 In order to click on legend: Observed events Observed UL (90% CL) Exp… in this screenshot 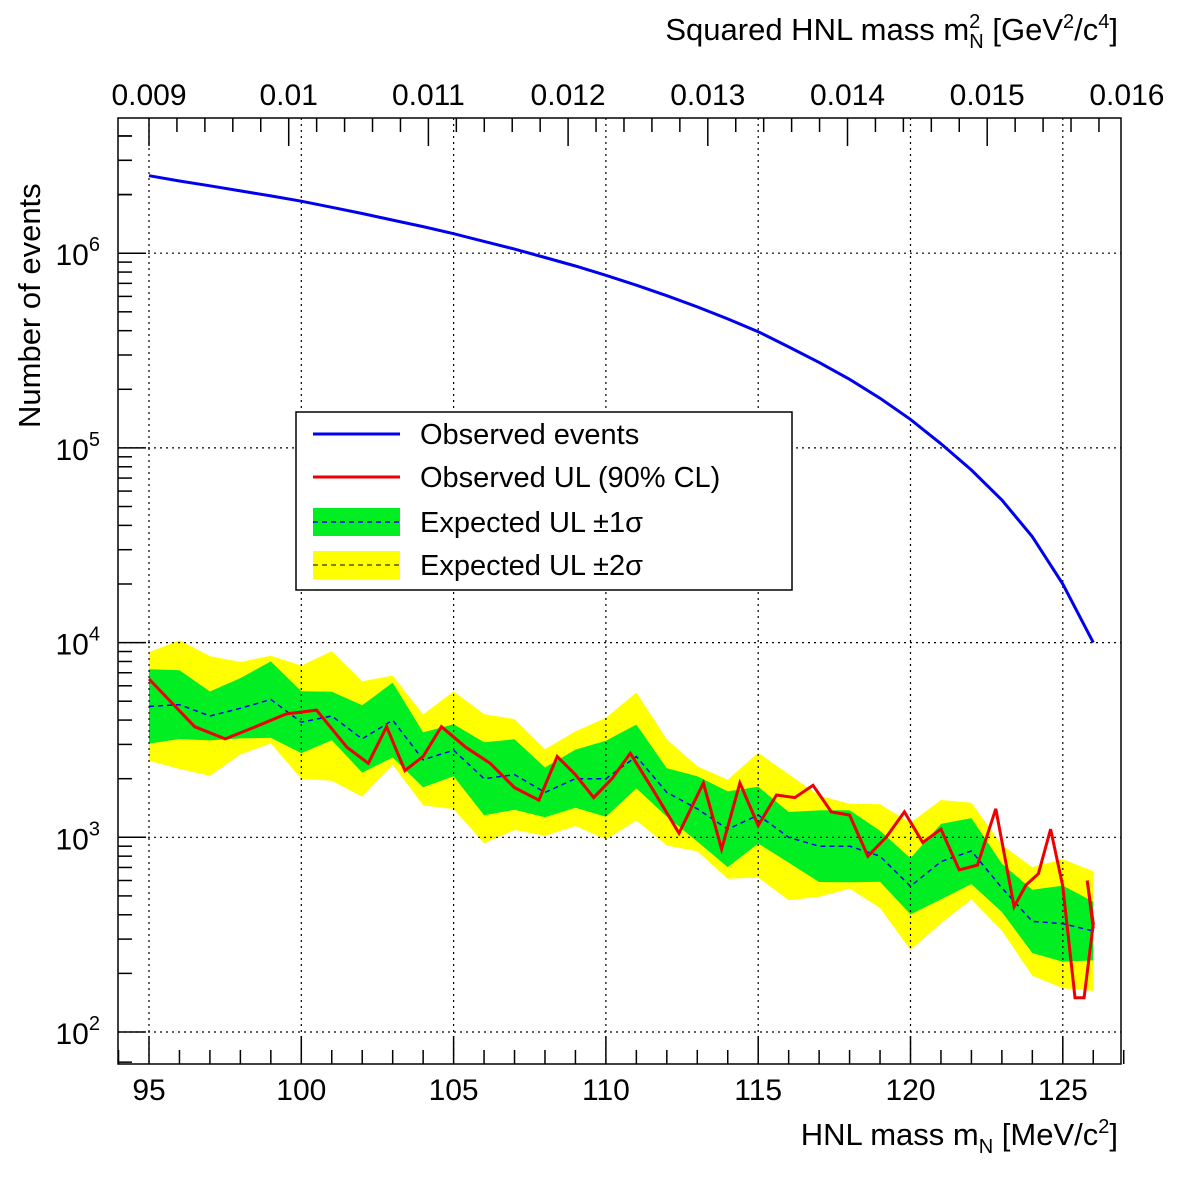, I will do `click(544, 501)`.